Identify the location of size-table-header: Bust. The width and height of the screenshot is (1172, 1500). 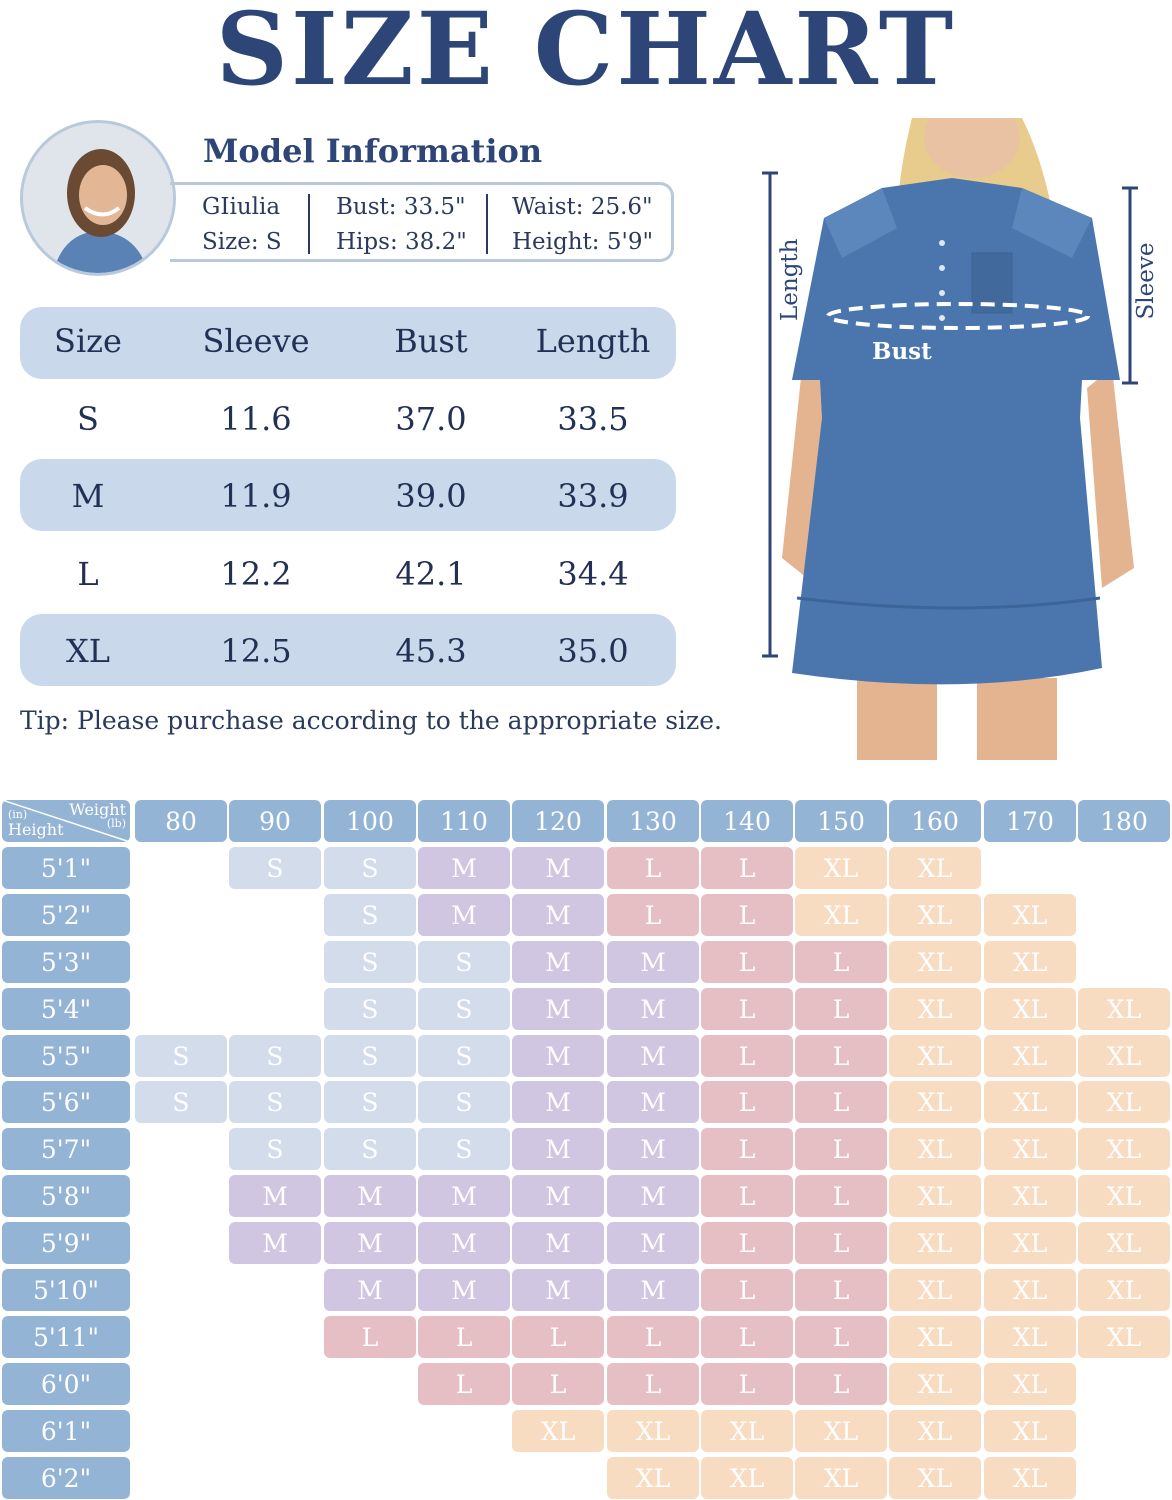
(431, 341).